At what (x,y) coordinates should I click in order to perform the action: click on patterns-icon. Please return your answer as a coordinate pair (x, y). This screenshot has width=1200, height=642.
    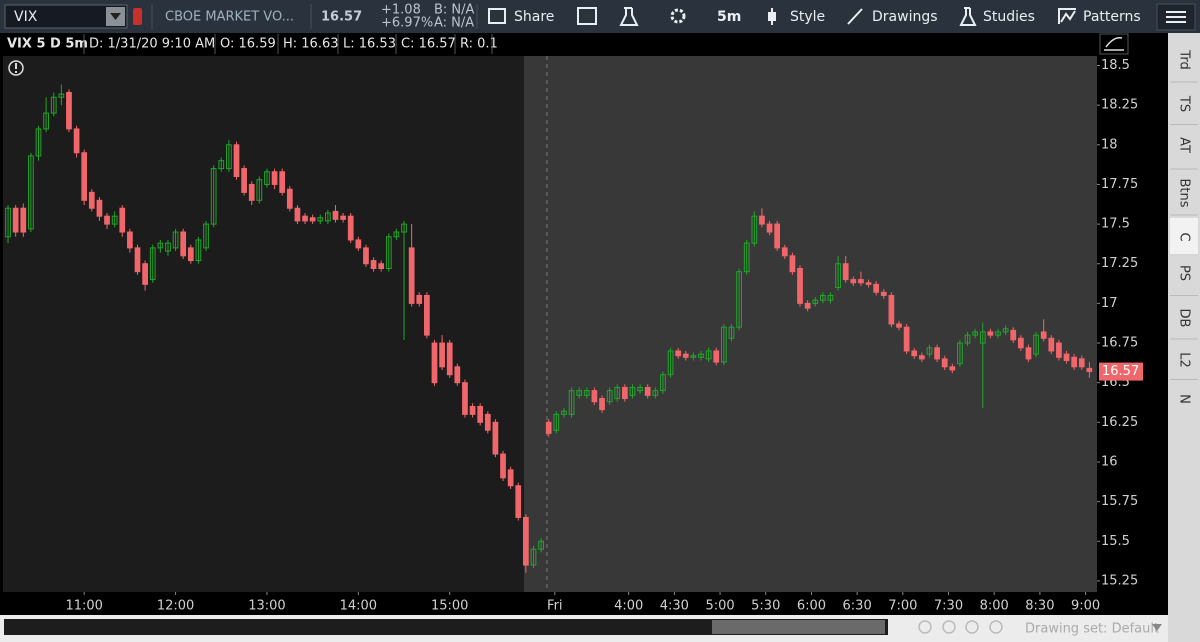
    Looking at the image, I should click on (1067, 16).